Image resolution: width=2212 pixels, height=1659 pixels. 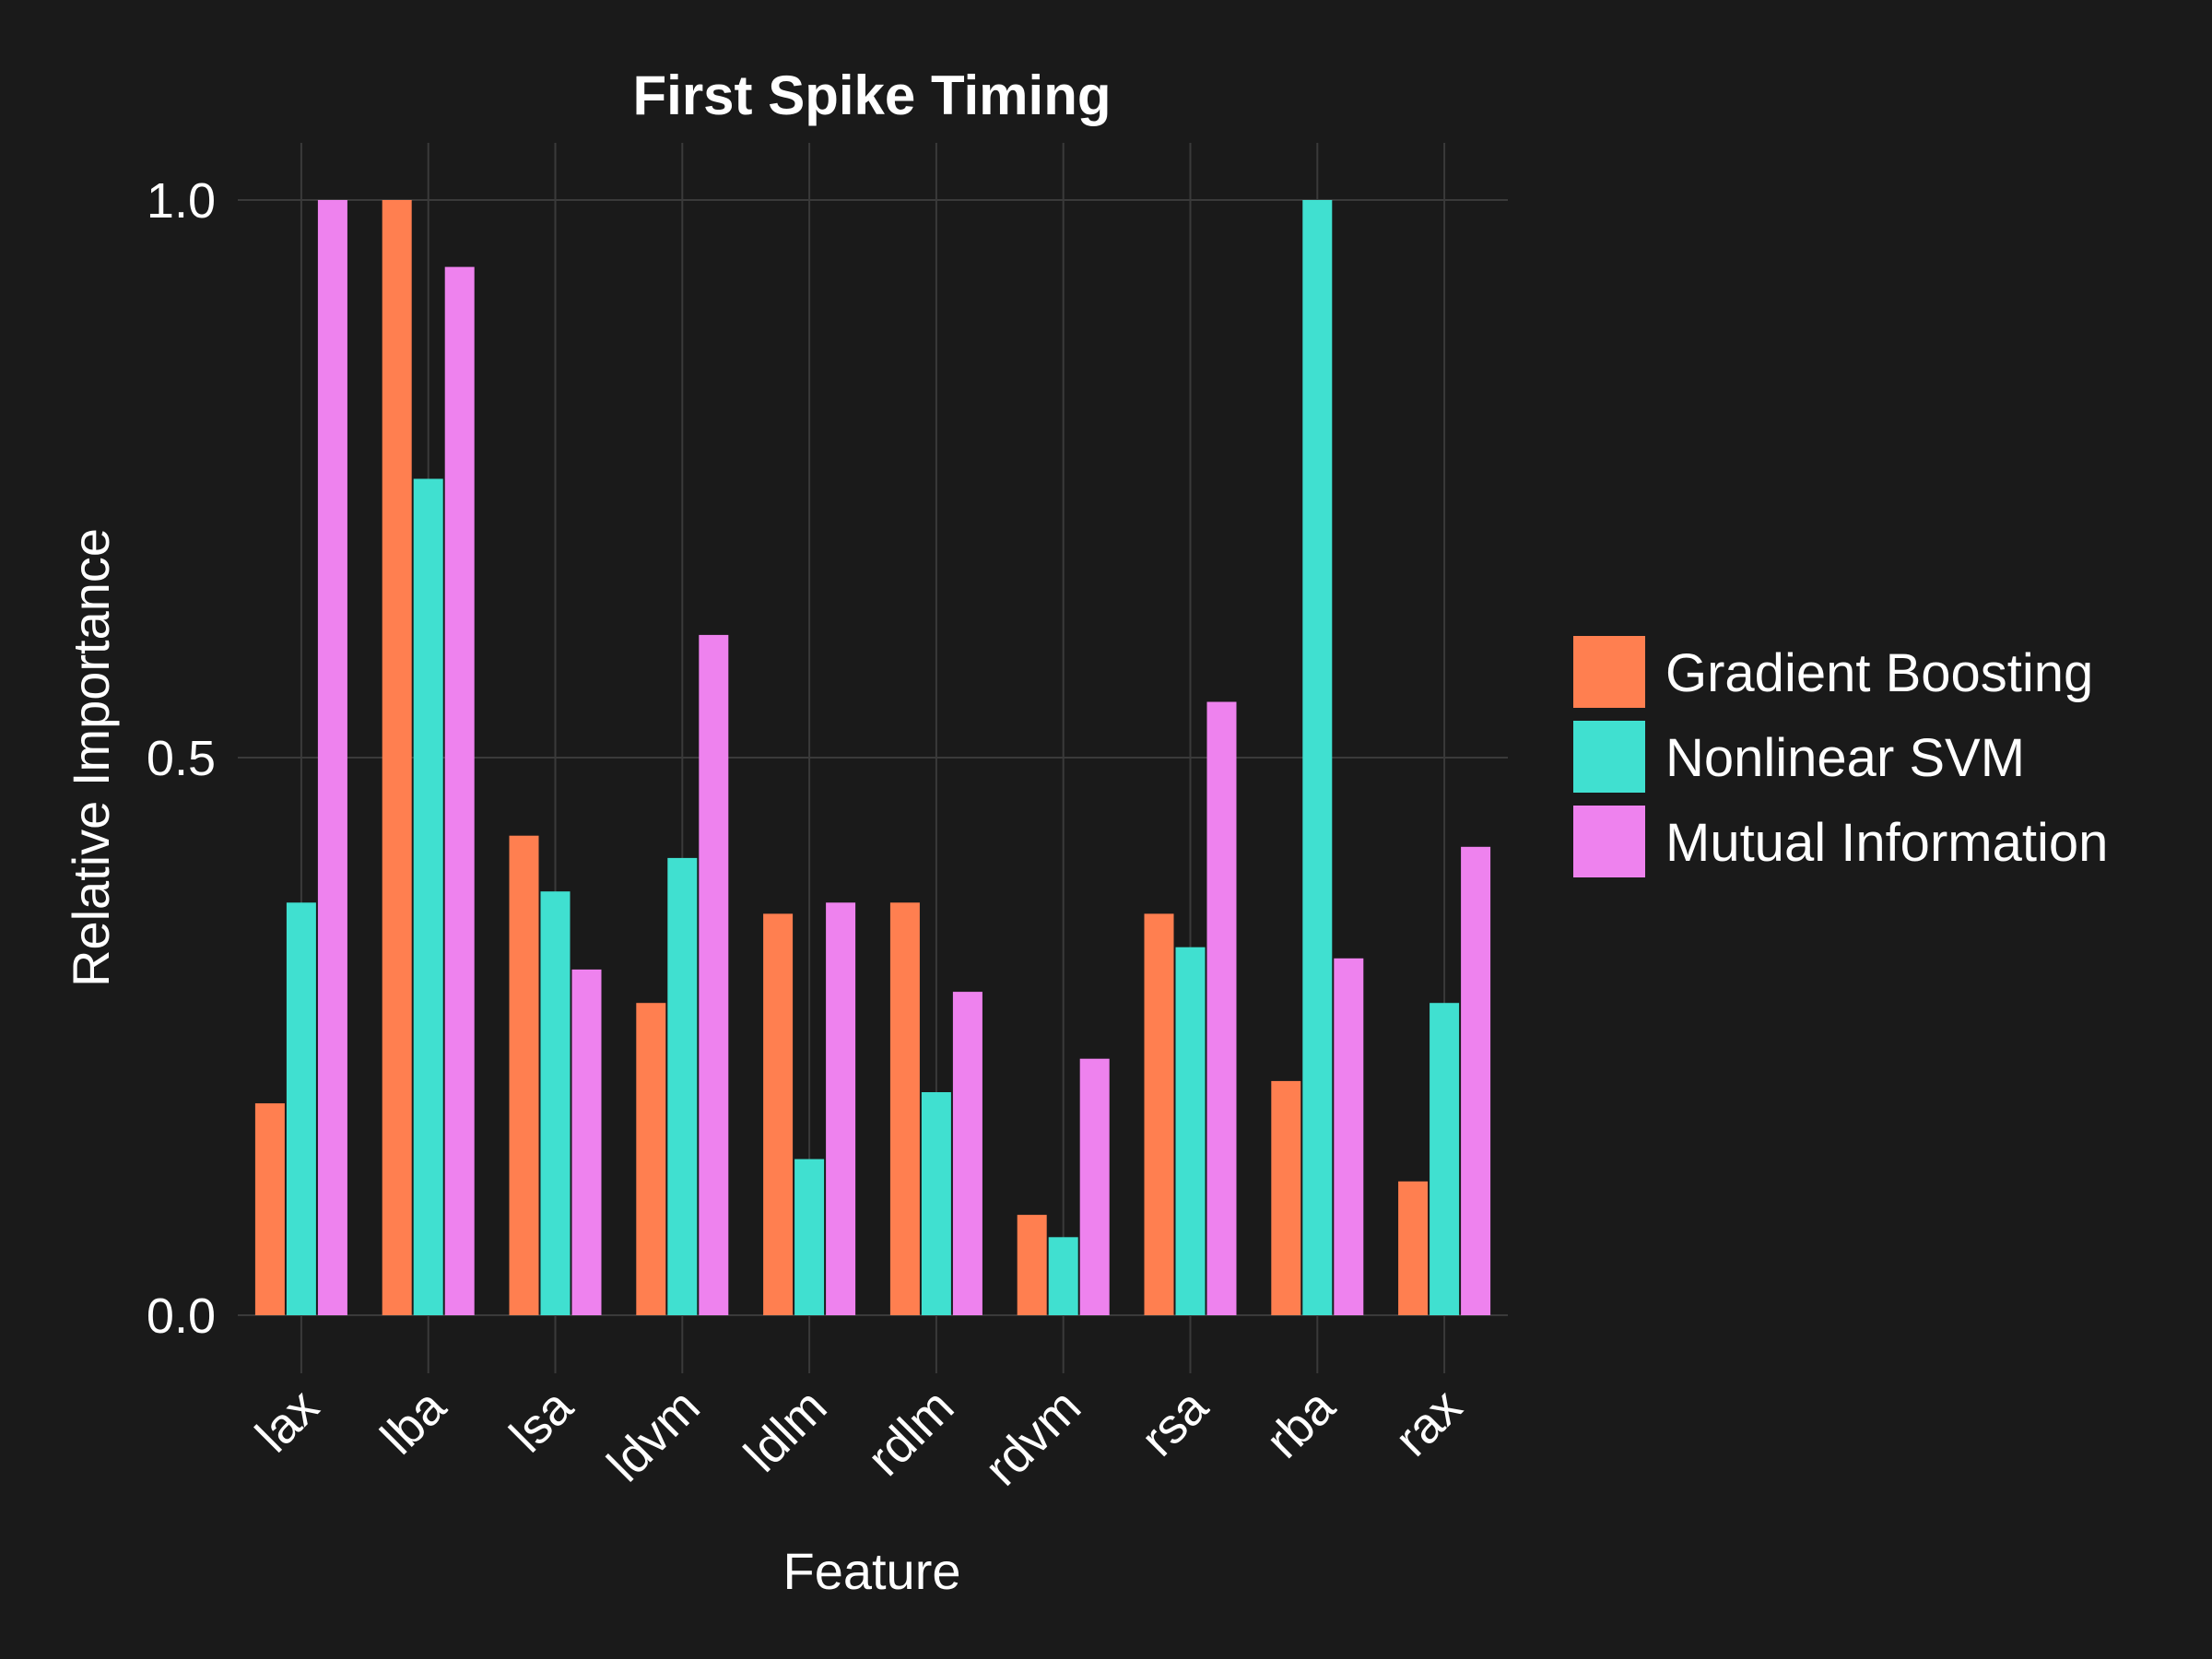 What do you see at coordinates (872, 1571) in the screenshot?
I see `x-axis-label: Feature` at bounding box center [872, 1571].